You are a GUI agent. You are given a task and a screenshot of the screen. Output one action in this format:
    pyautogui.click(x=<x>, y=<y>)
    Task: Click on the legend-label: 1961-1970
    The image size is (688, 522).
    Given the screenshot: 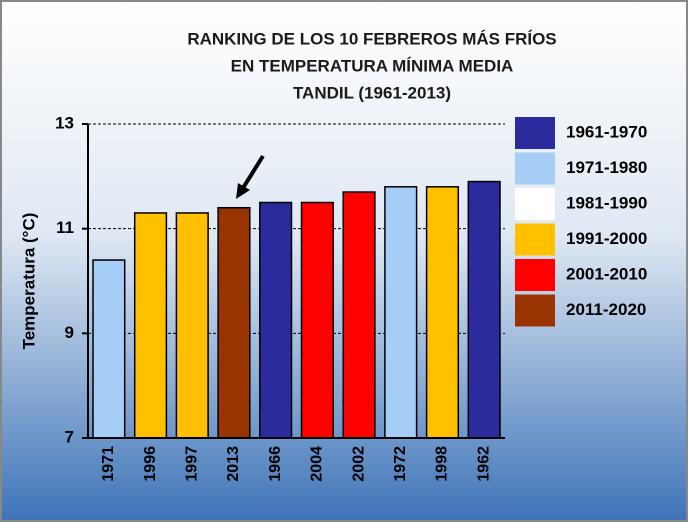 What is the action you would take?
    pyautogui.click(x=606, y=131)
    